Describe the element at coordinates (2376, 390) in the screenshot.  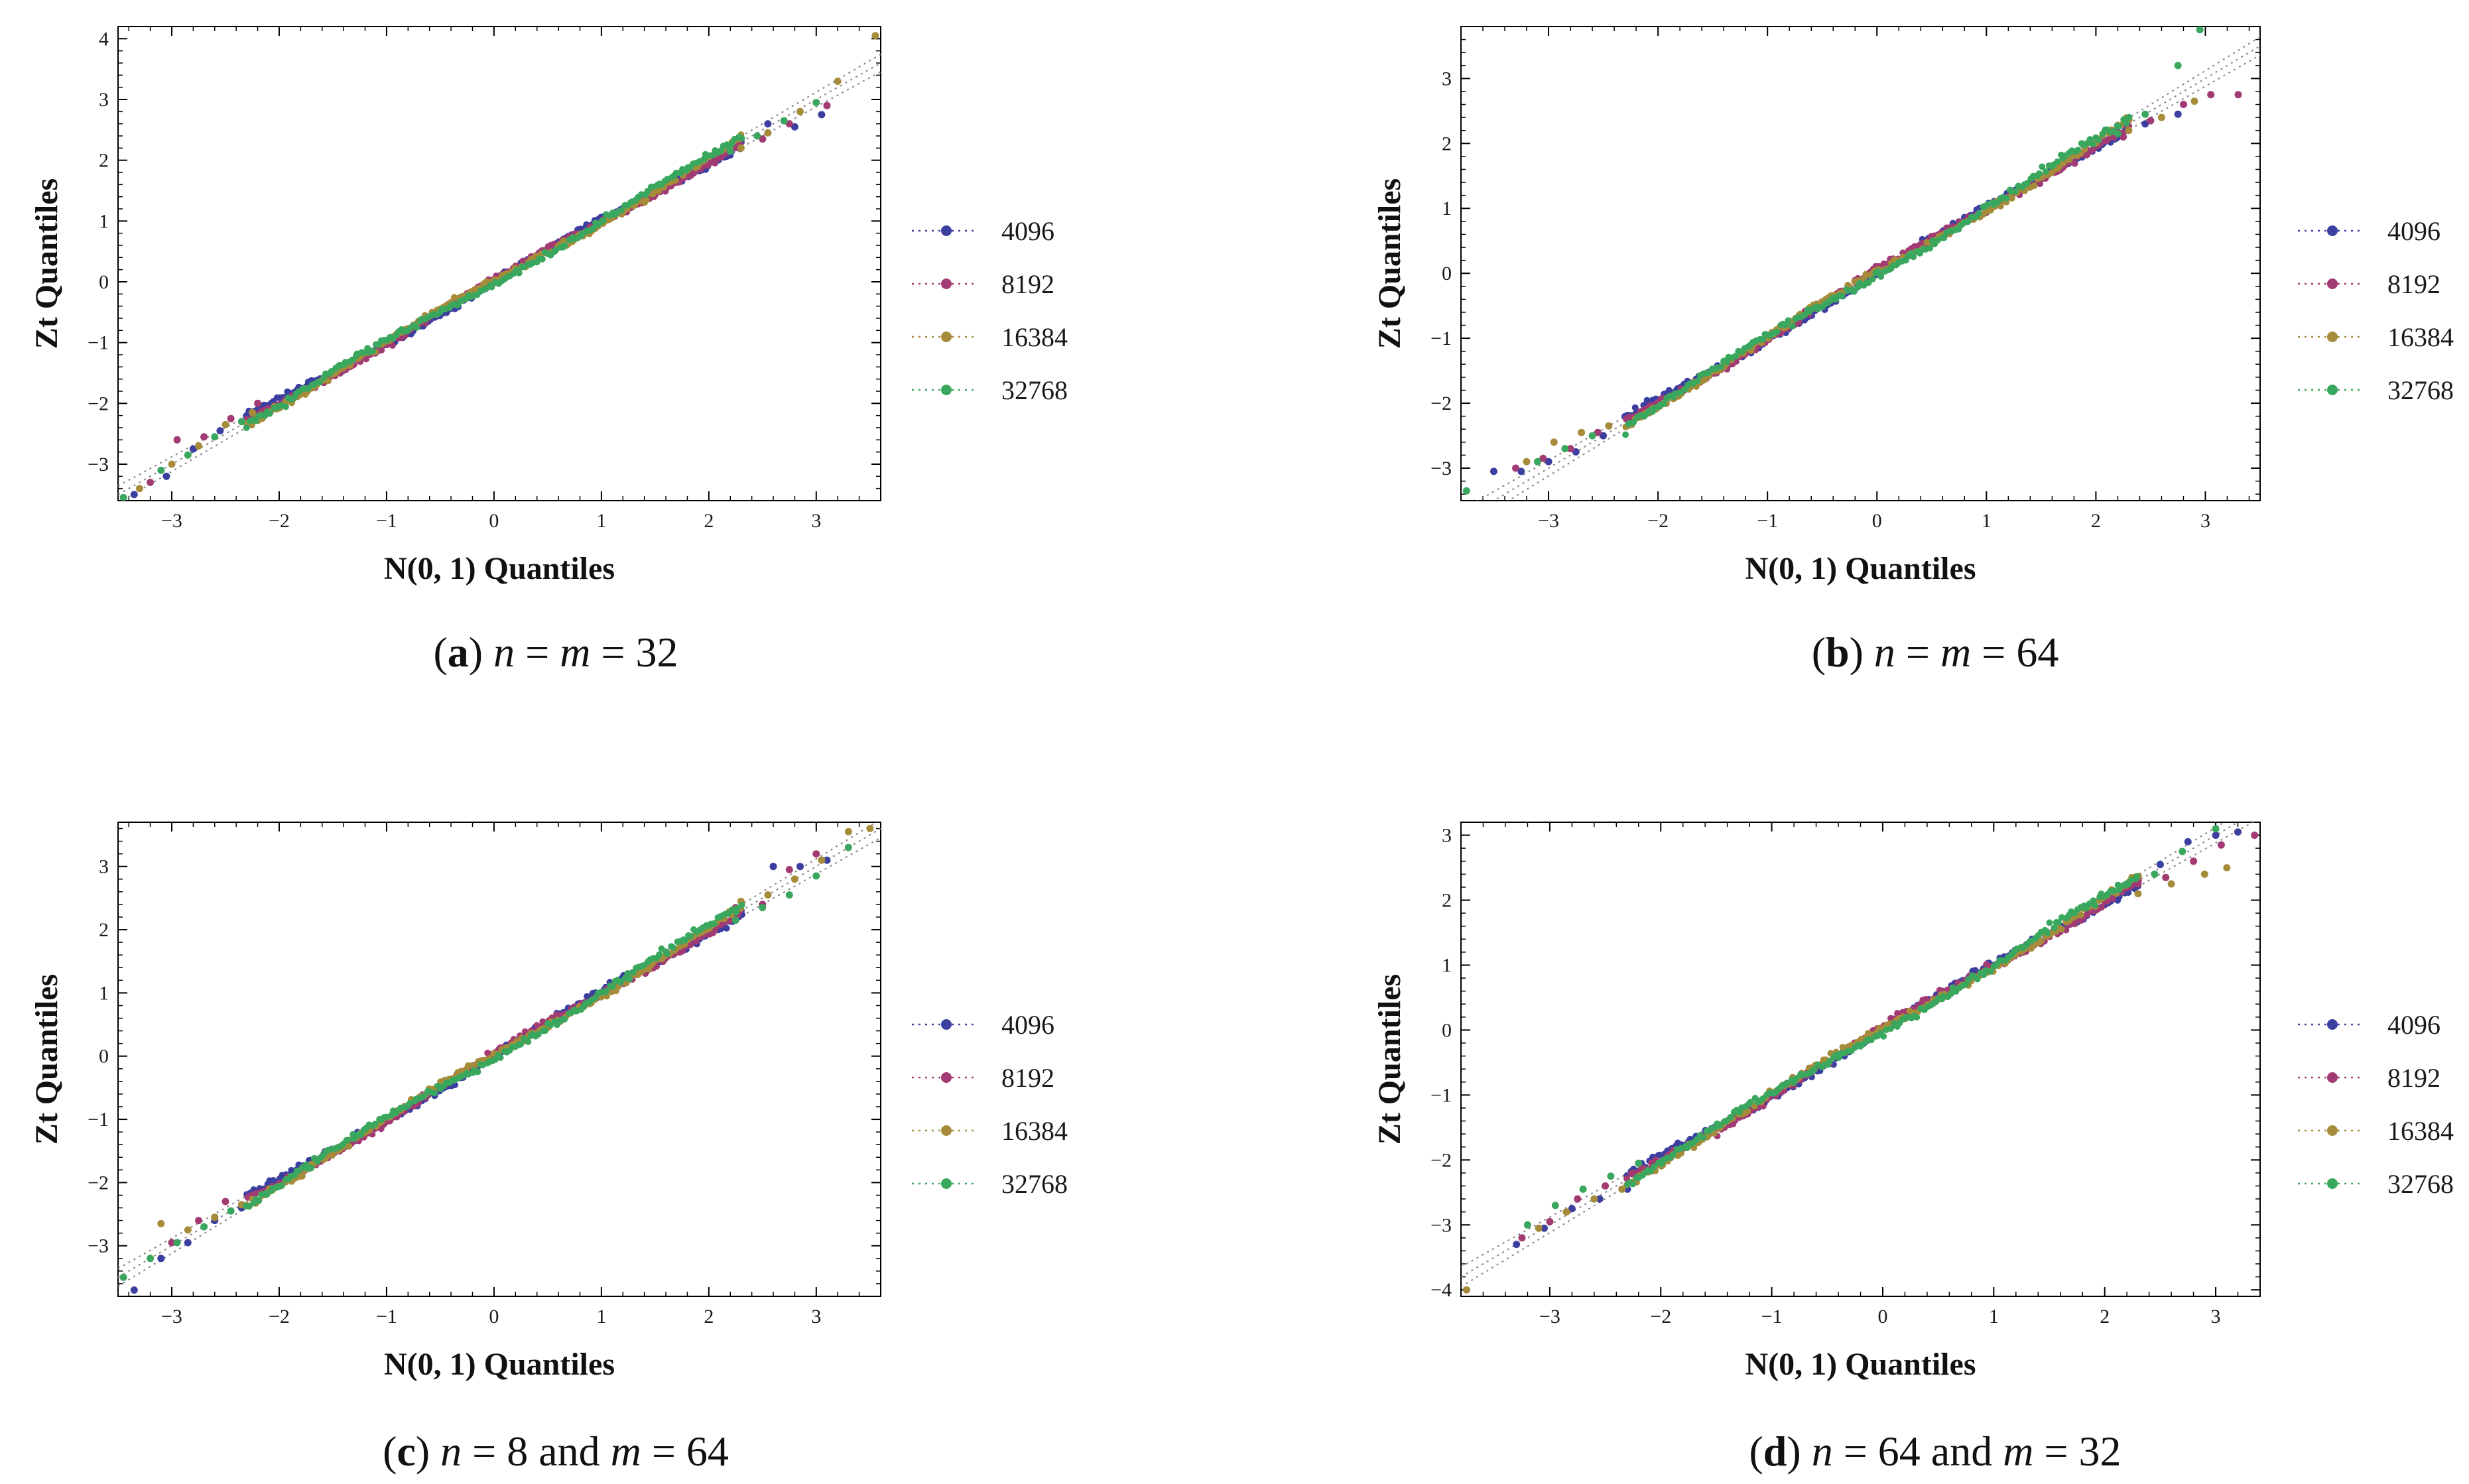
I see `legend-item: 32768` at that location.